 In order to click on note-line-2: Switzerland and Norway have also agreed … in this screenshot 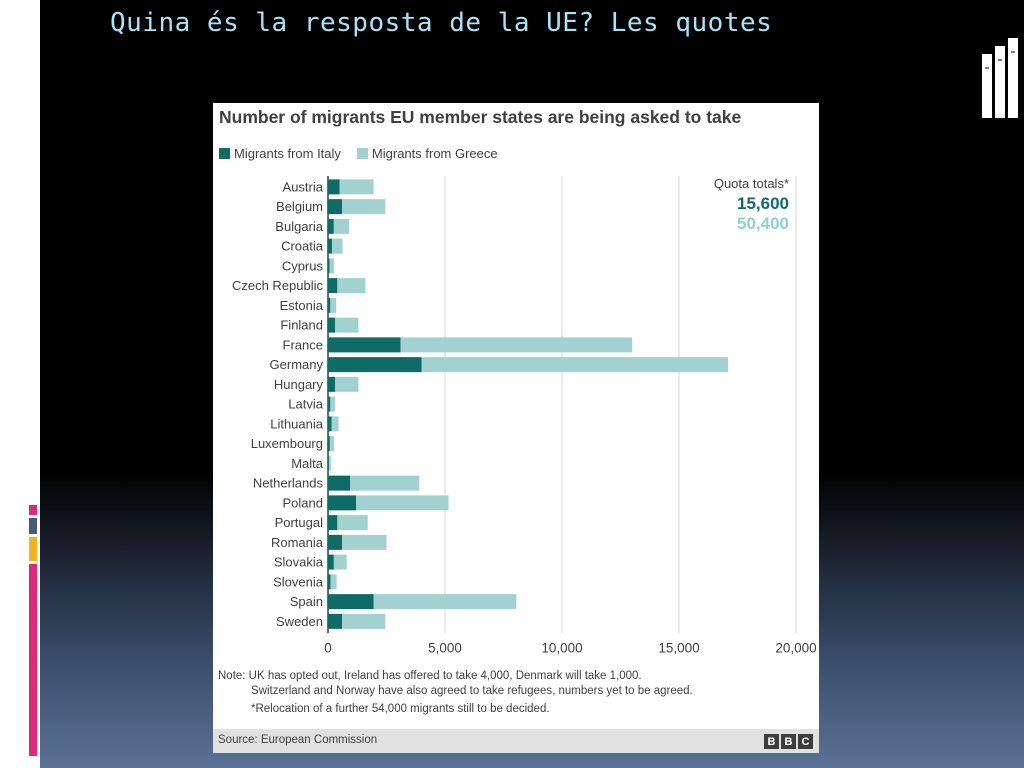, I will do `click(472, 691)`.